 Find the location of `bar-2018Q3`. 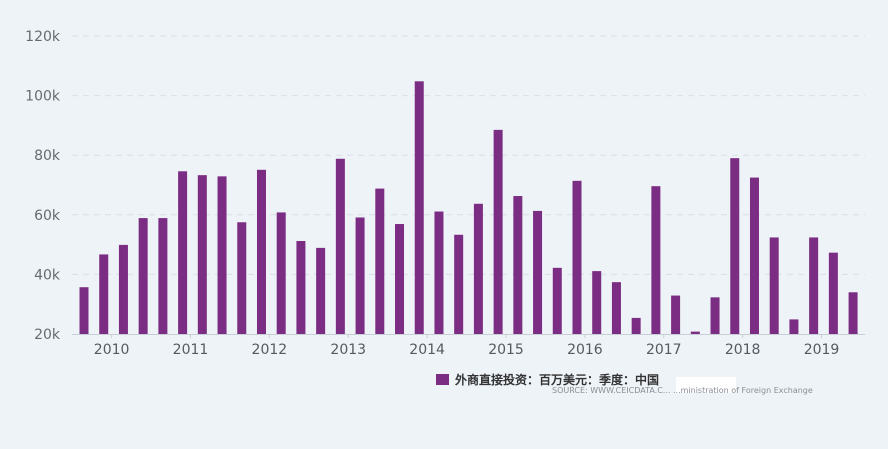

bar-2018Q3 is located at coordinates (754, 255).